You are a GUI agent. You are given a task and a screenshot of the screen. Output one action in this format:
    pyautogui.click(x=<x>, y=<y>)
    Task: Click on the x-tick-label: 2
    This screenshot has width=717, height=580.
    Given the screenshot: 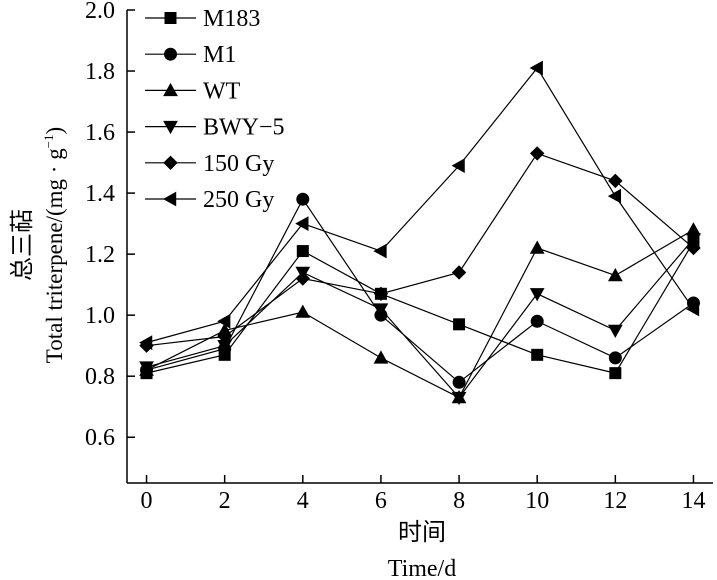 What is the action you would take?
    pyautogui.click(x=225, y=501)
    